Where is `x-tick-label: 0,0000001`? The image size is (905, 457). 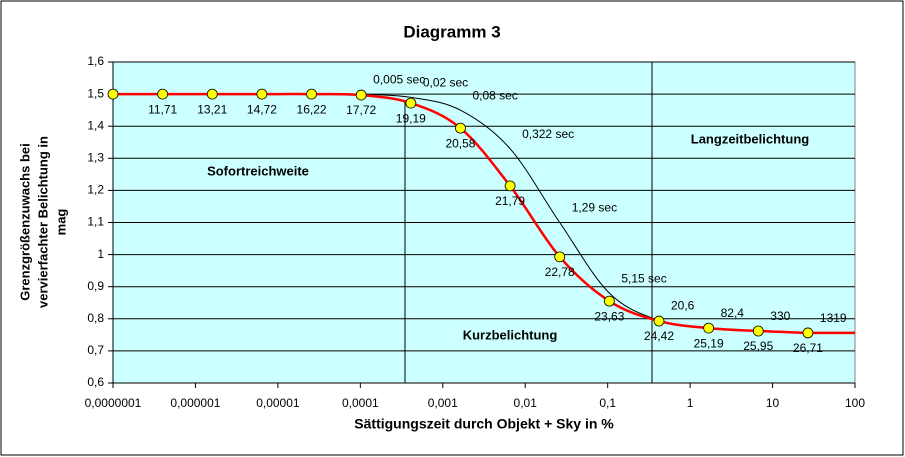 x-tick-label: 0,0000001 is located at coordinates (113, 403).